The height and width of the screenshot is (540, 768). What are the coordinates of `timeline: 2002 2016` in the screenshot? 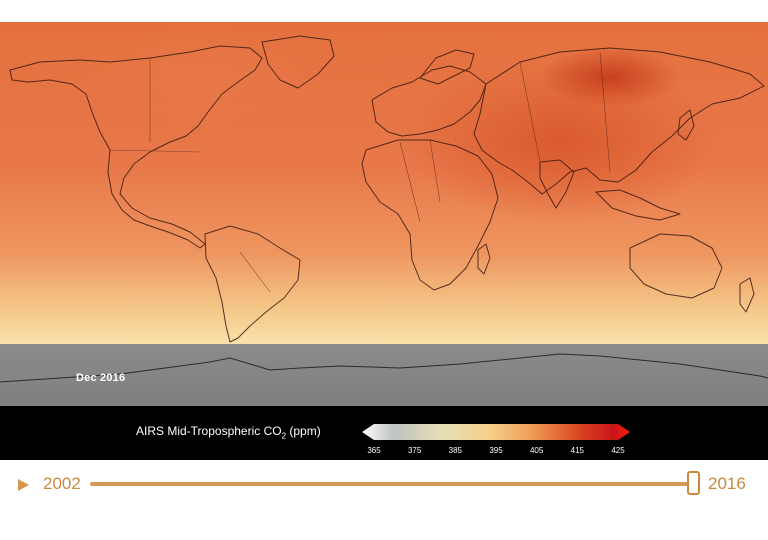 It's located at (384, 485).